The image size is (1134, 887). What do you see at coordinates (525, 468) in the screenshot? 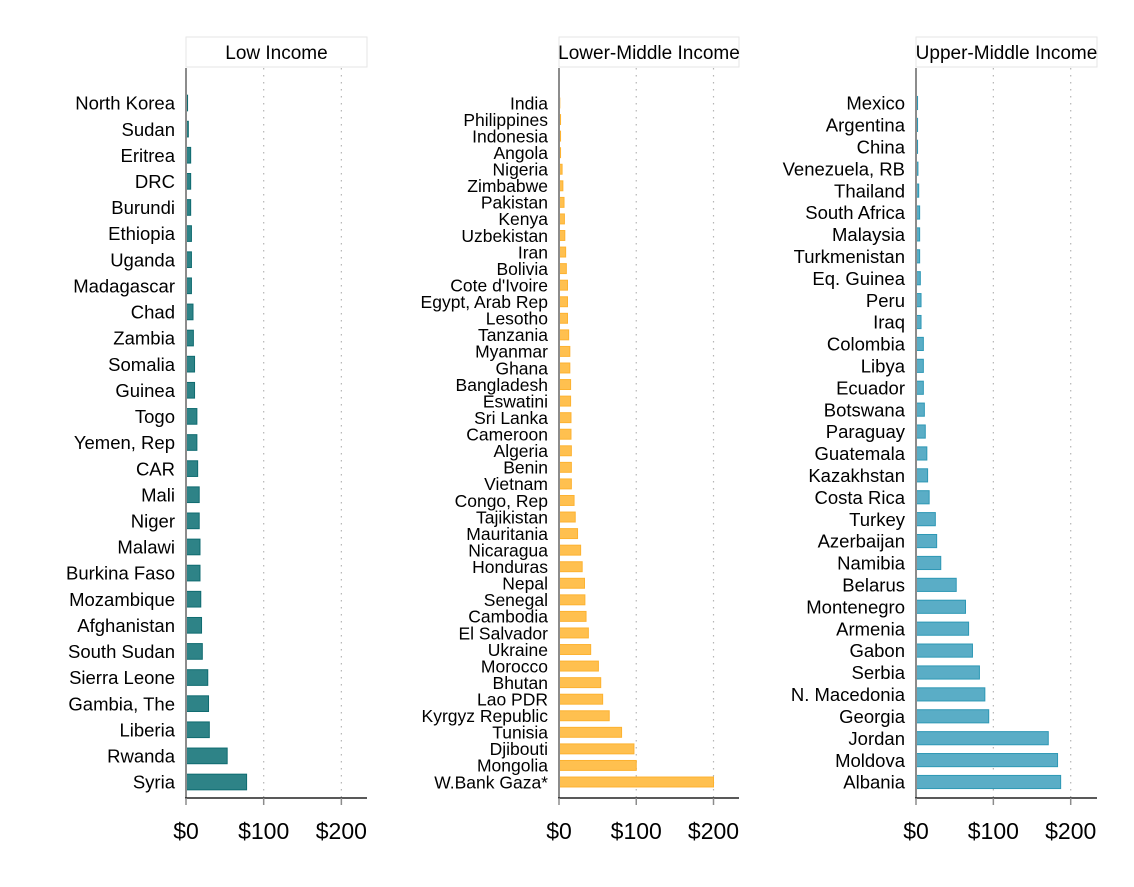
I see `category-label: Benin` at bounding box center [525, 468].